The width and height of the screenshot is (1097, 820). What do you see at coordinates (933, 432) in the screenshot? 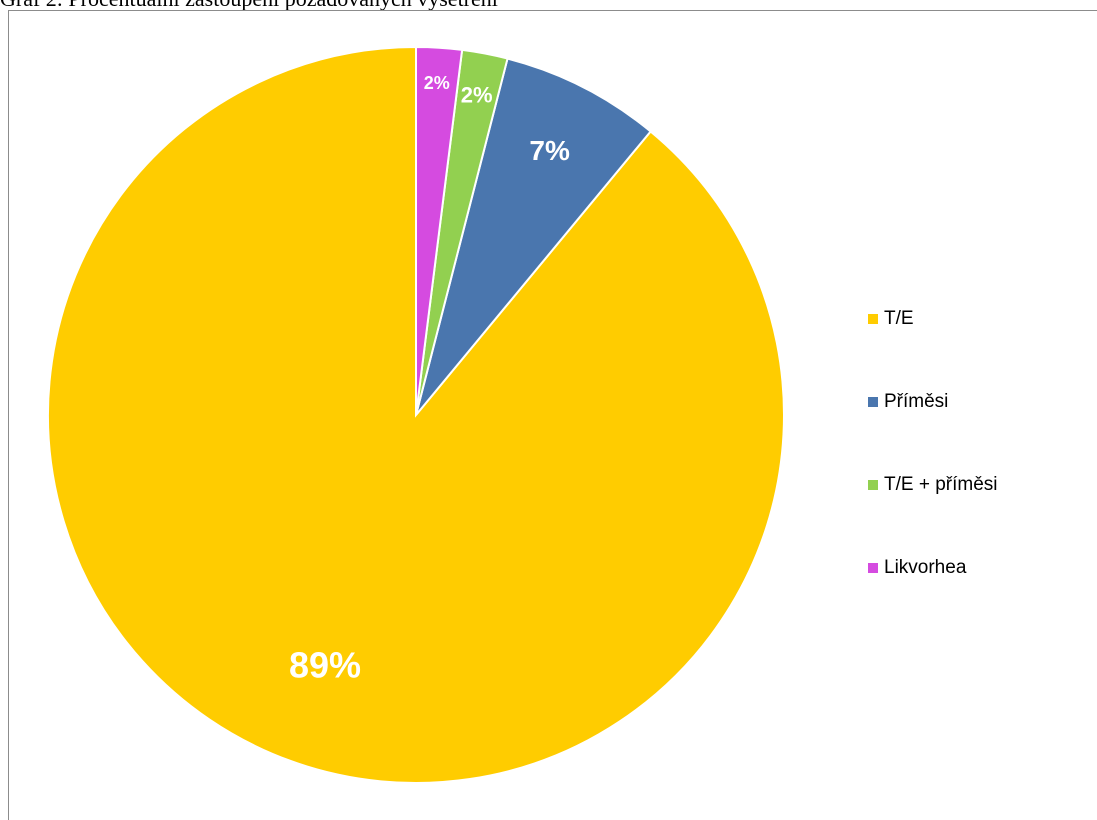
I see `legend-item-primesi: Příměsi` at bounding box center [933, 432].